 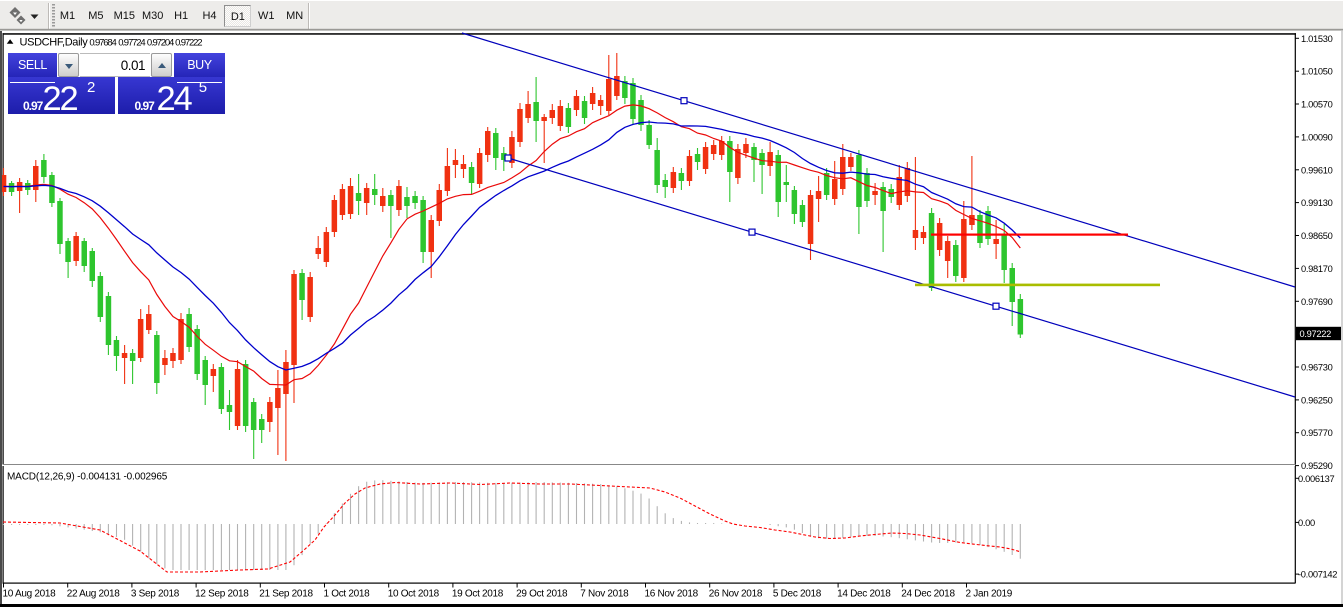 I want to click on svg-text: 24 Dec 2018, so click(x=928, y=594).